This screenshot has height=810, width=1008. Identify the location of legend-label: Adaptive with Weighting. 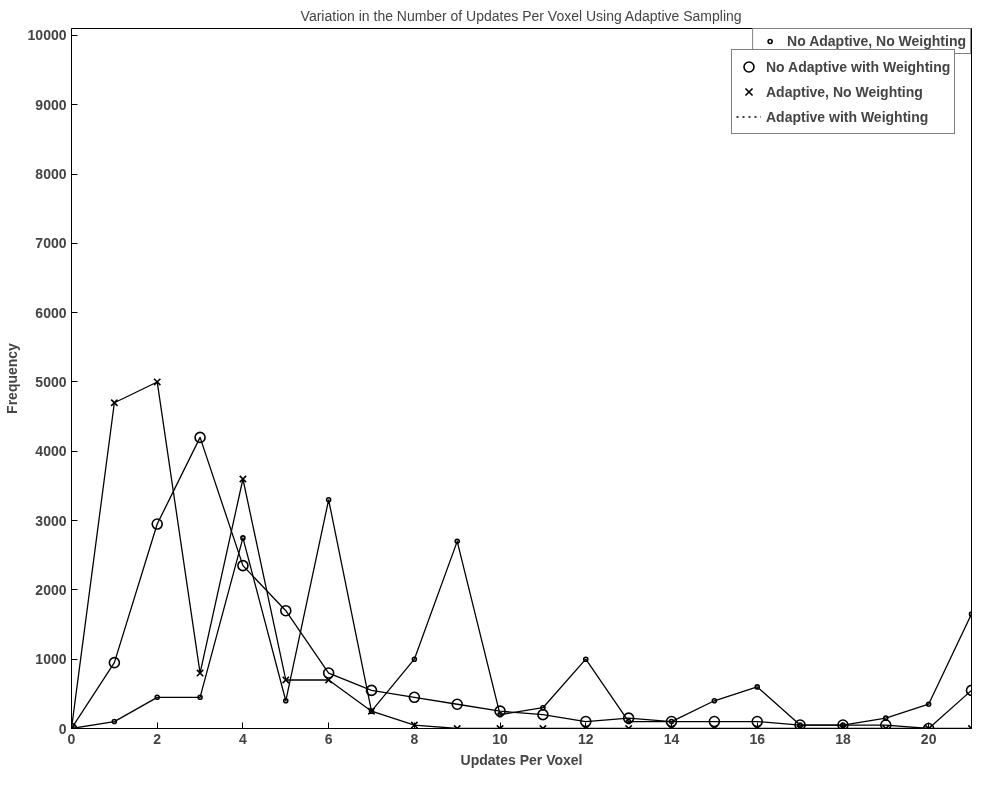
(847, 116).